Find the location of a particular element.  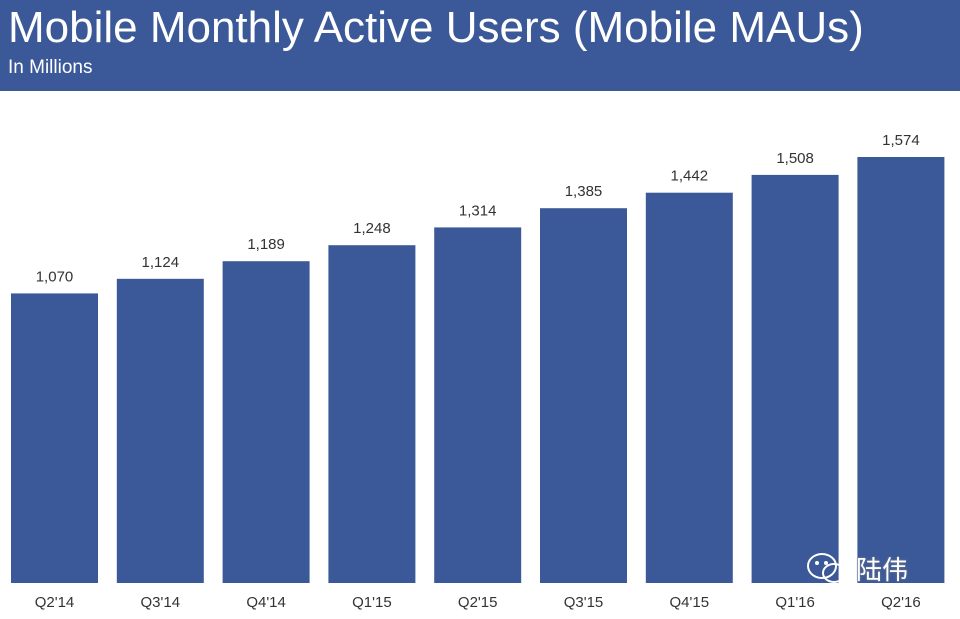

bar-Q2'14 is located at coordinates (54, 438).